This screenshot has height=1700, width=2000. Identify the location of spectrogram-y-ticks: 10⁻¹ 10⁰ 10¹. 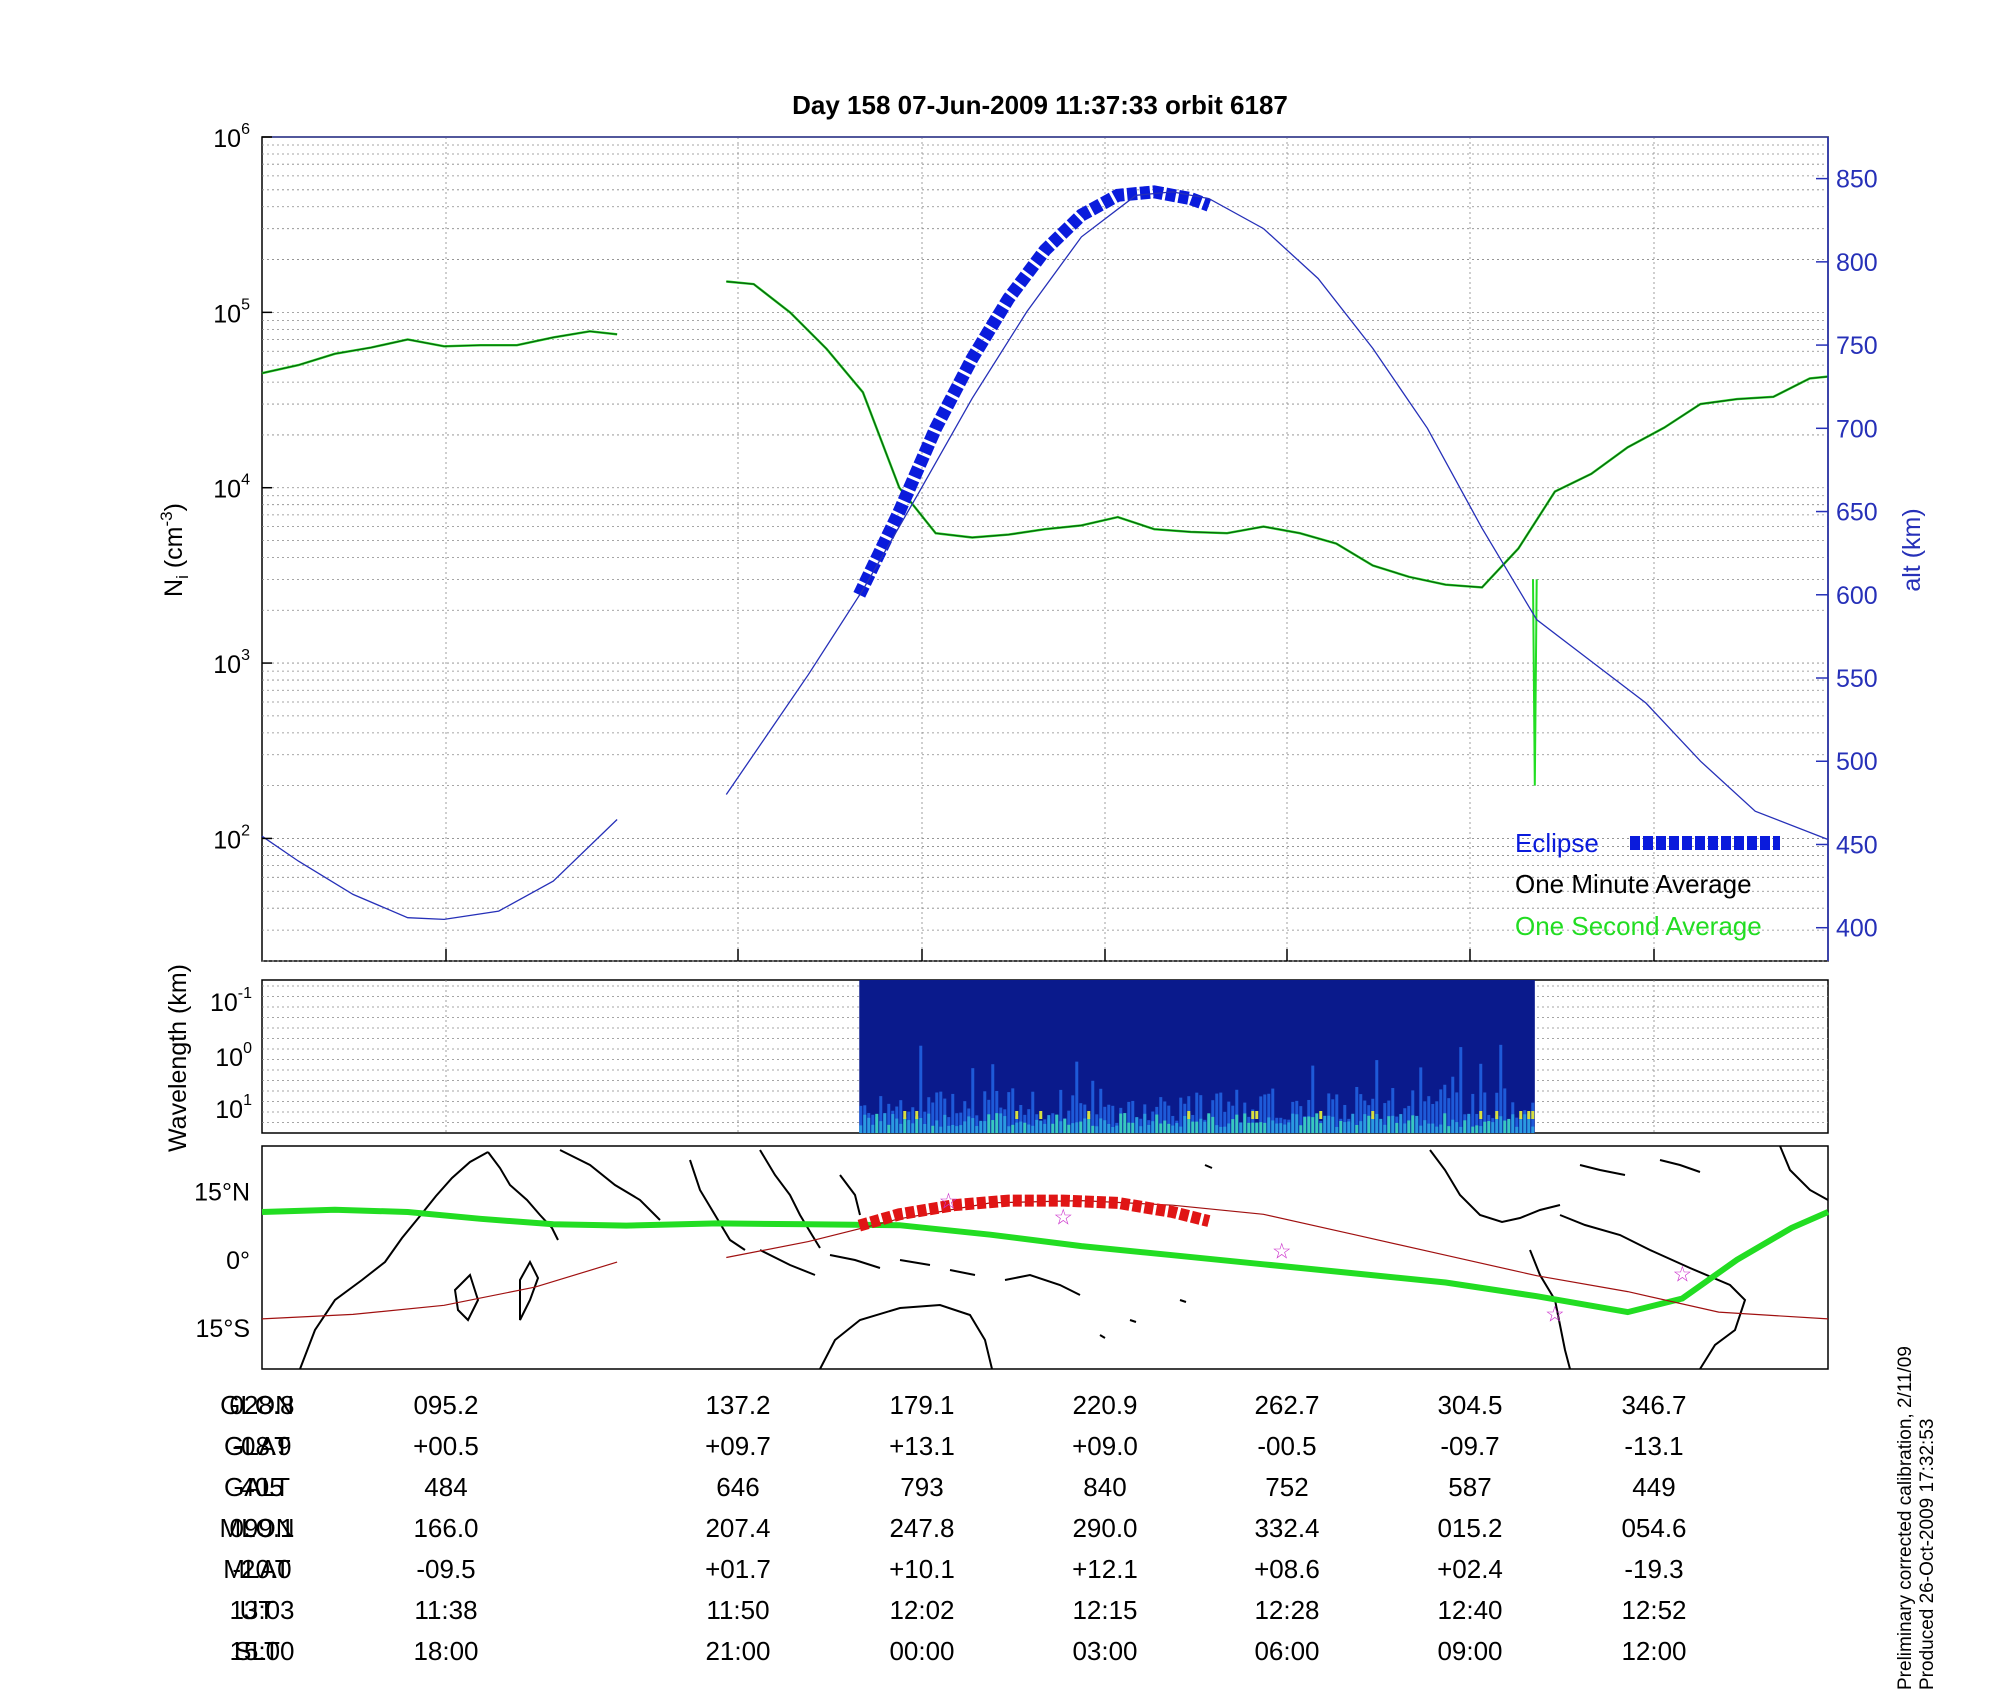
(231, 1054).